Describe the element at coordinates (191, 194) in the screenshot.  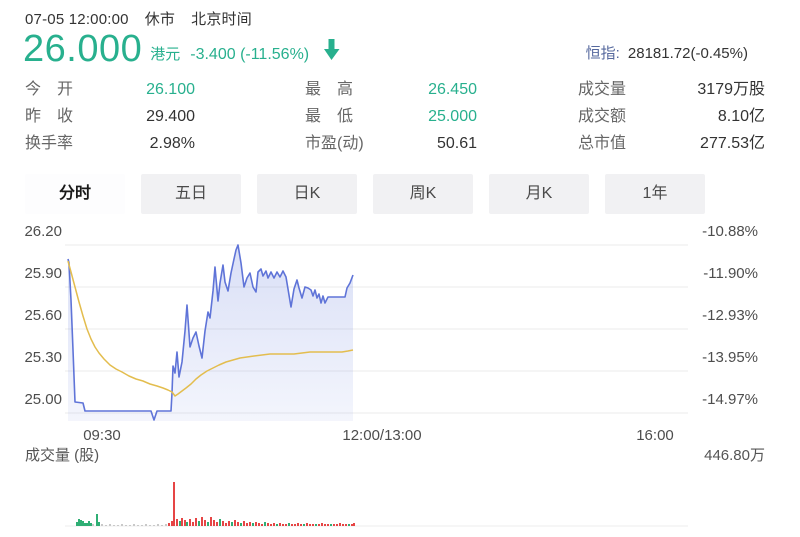
I see `tab-5day: 五日` at that location.